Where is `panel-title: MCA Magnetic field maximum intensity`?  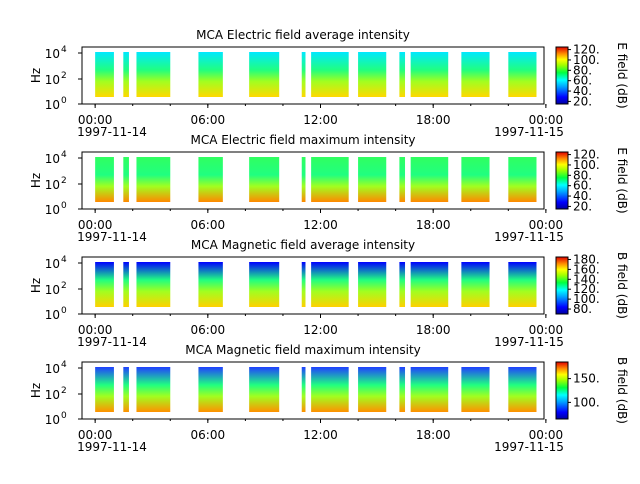 panel-title: MCA Magnetic field maximum intensity is located at coordinates (303, 350).